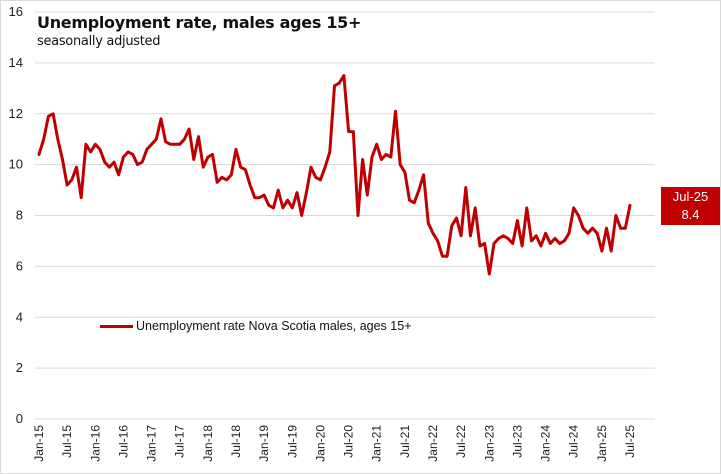 This screenshot has height=474, width=721. I want to click on x-tick-label: Jan-16, so click(95, 443).